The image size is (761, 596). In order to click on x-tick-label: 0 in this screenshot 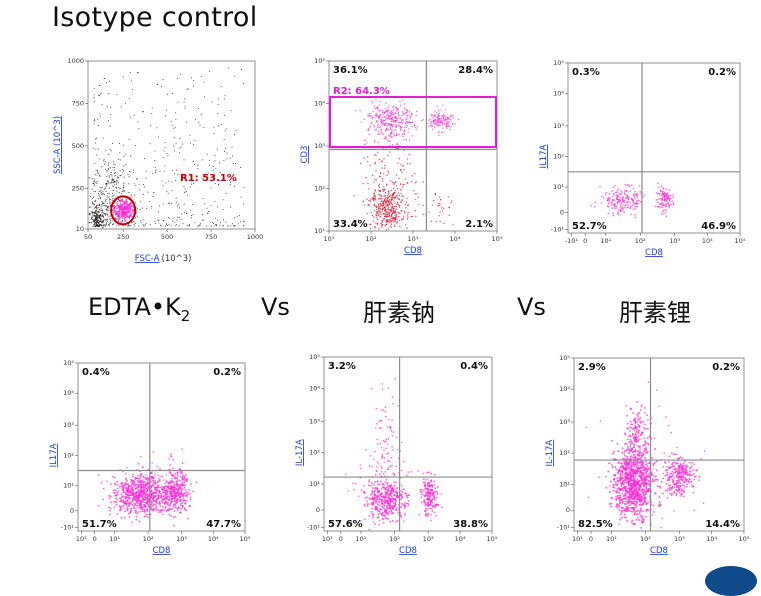, I will do `click(341, 539)`.